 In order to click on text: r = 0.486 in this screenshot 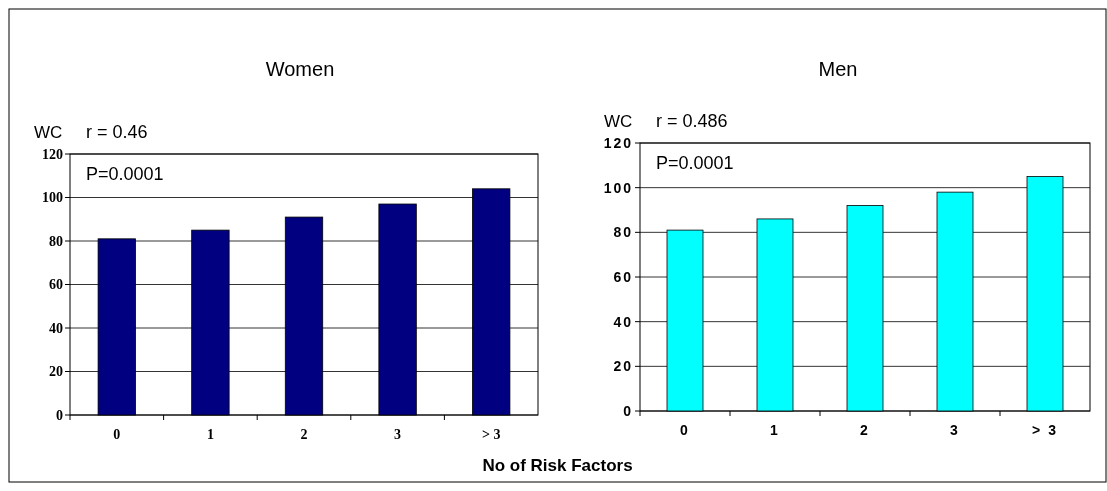, I will do `click(692, 121)`.